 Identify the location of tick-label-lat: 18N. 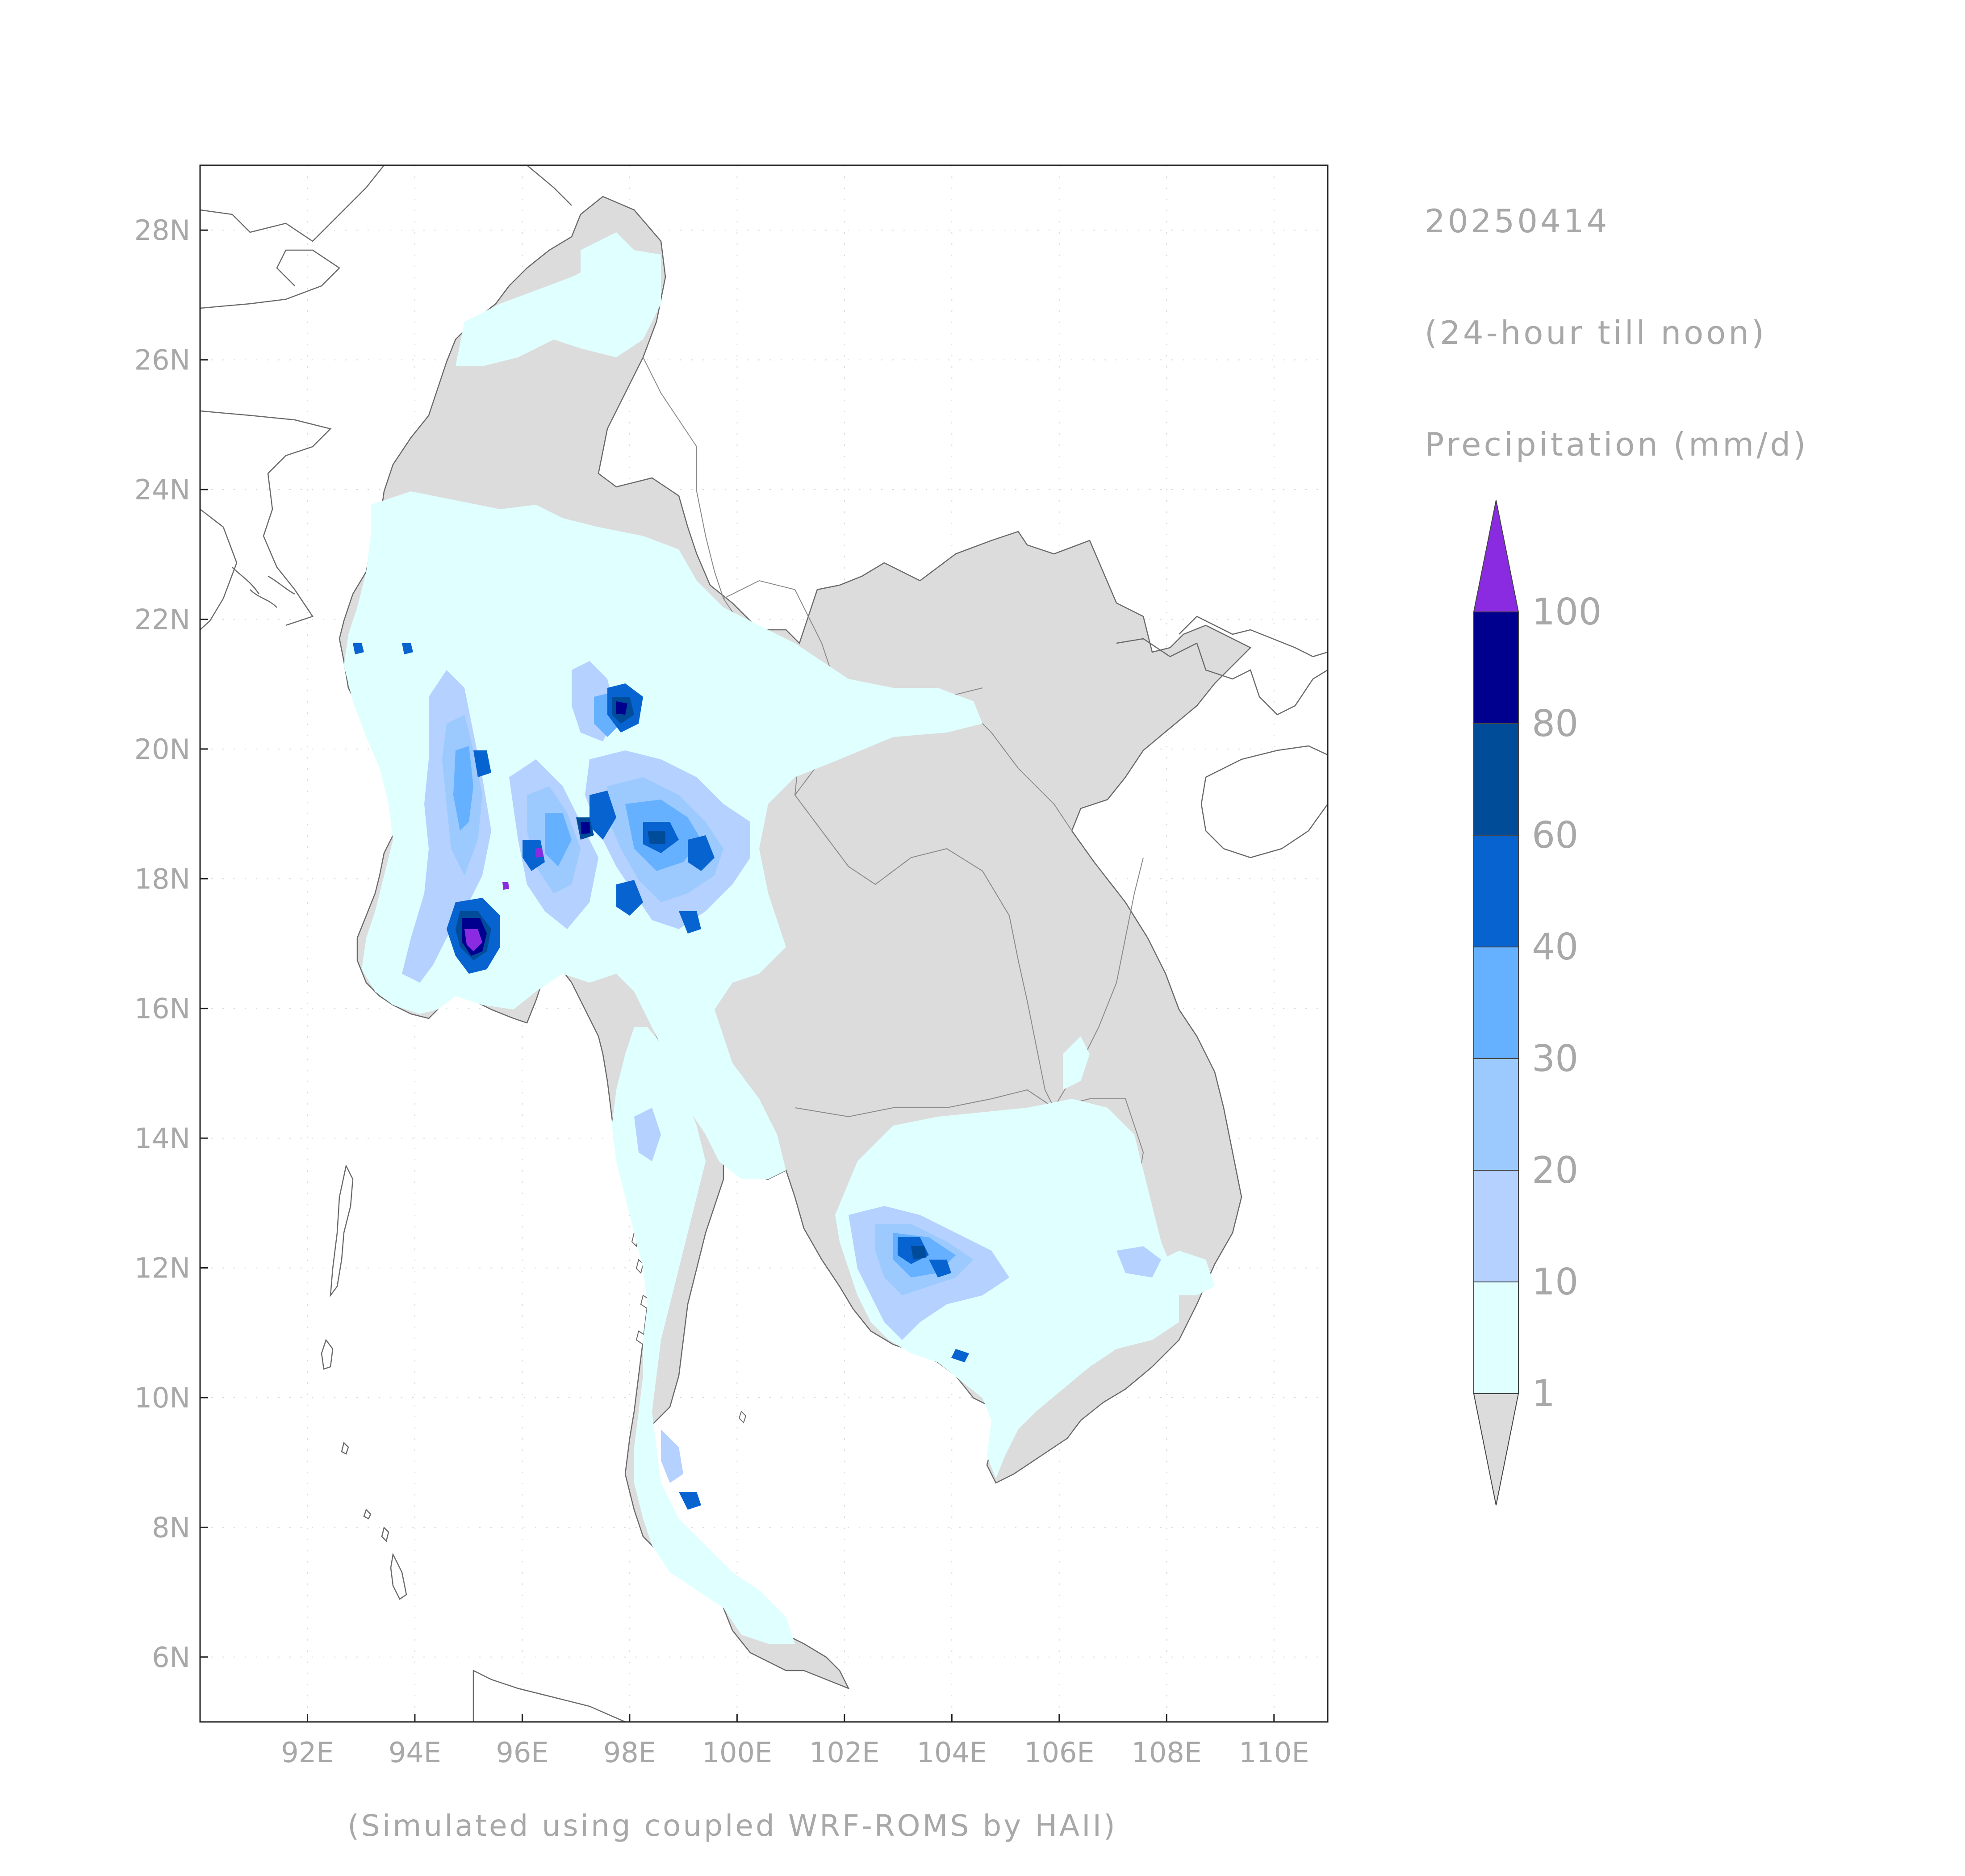
(162, 879).